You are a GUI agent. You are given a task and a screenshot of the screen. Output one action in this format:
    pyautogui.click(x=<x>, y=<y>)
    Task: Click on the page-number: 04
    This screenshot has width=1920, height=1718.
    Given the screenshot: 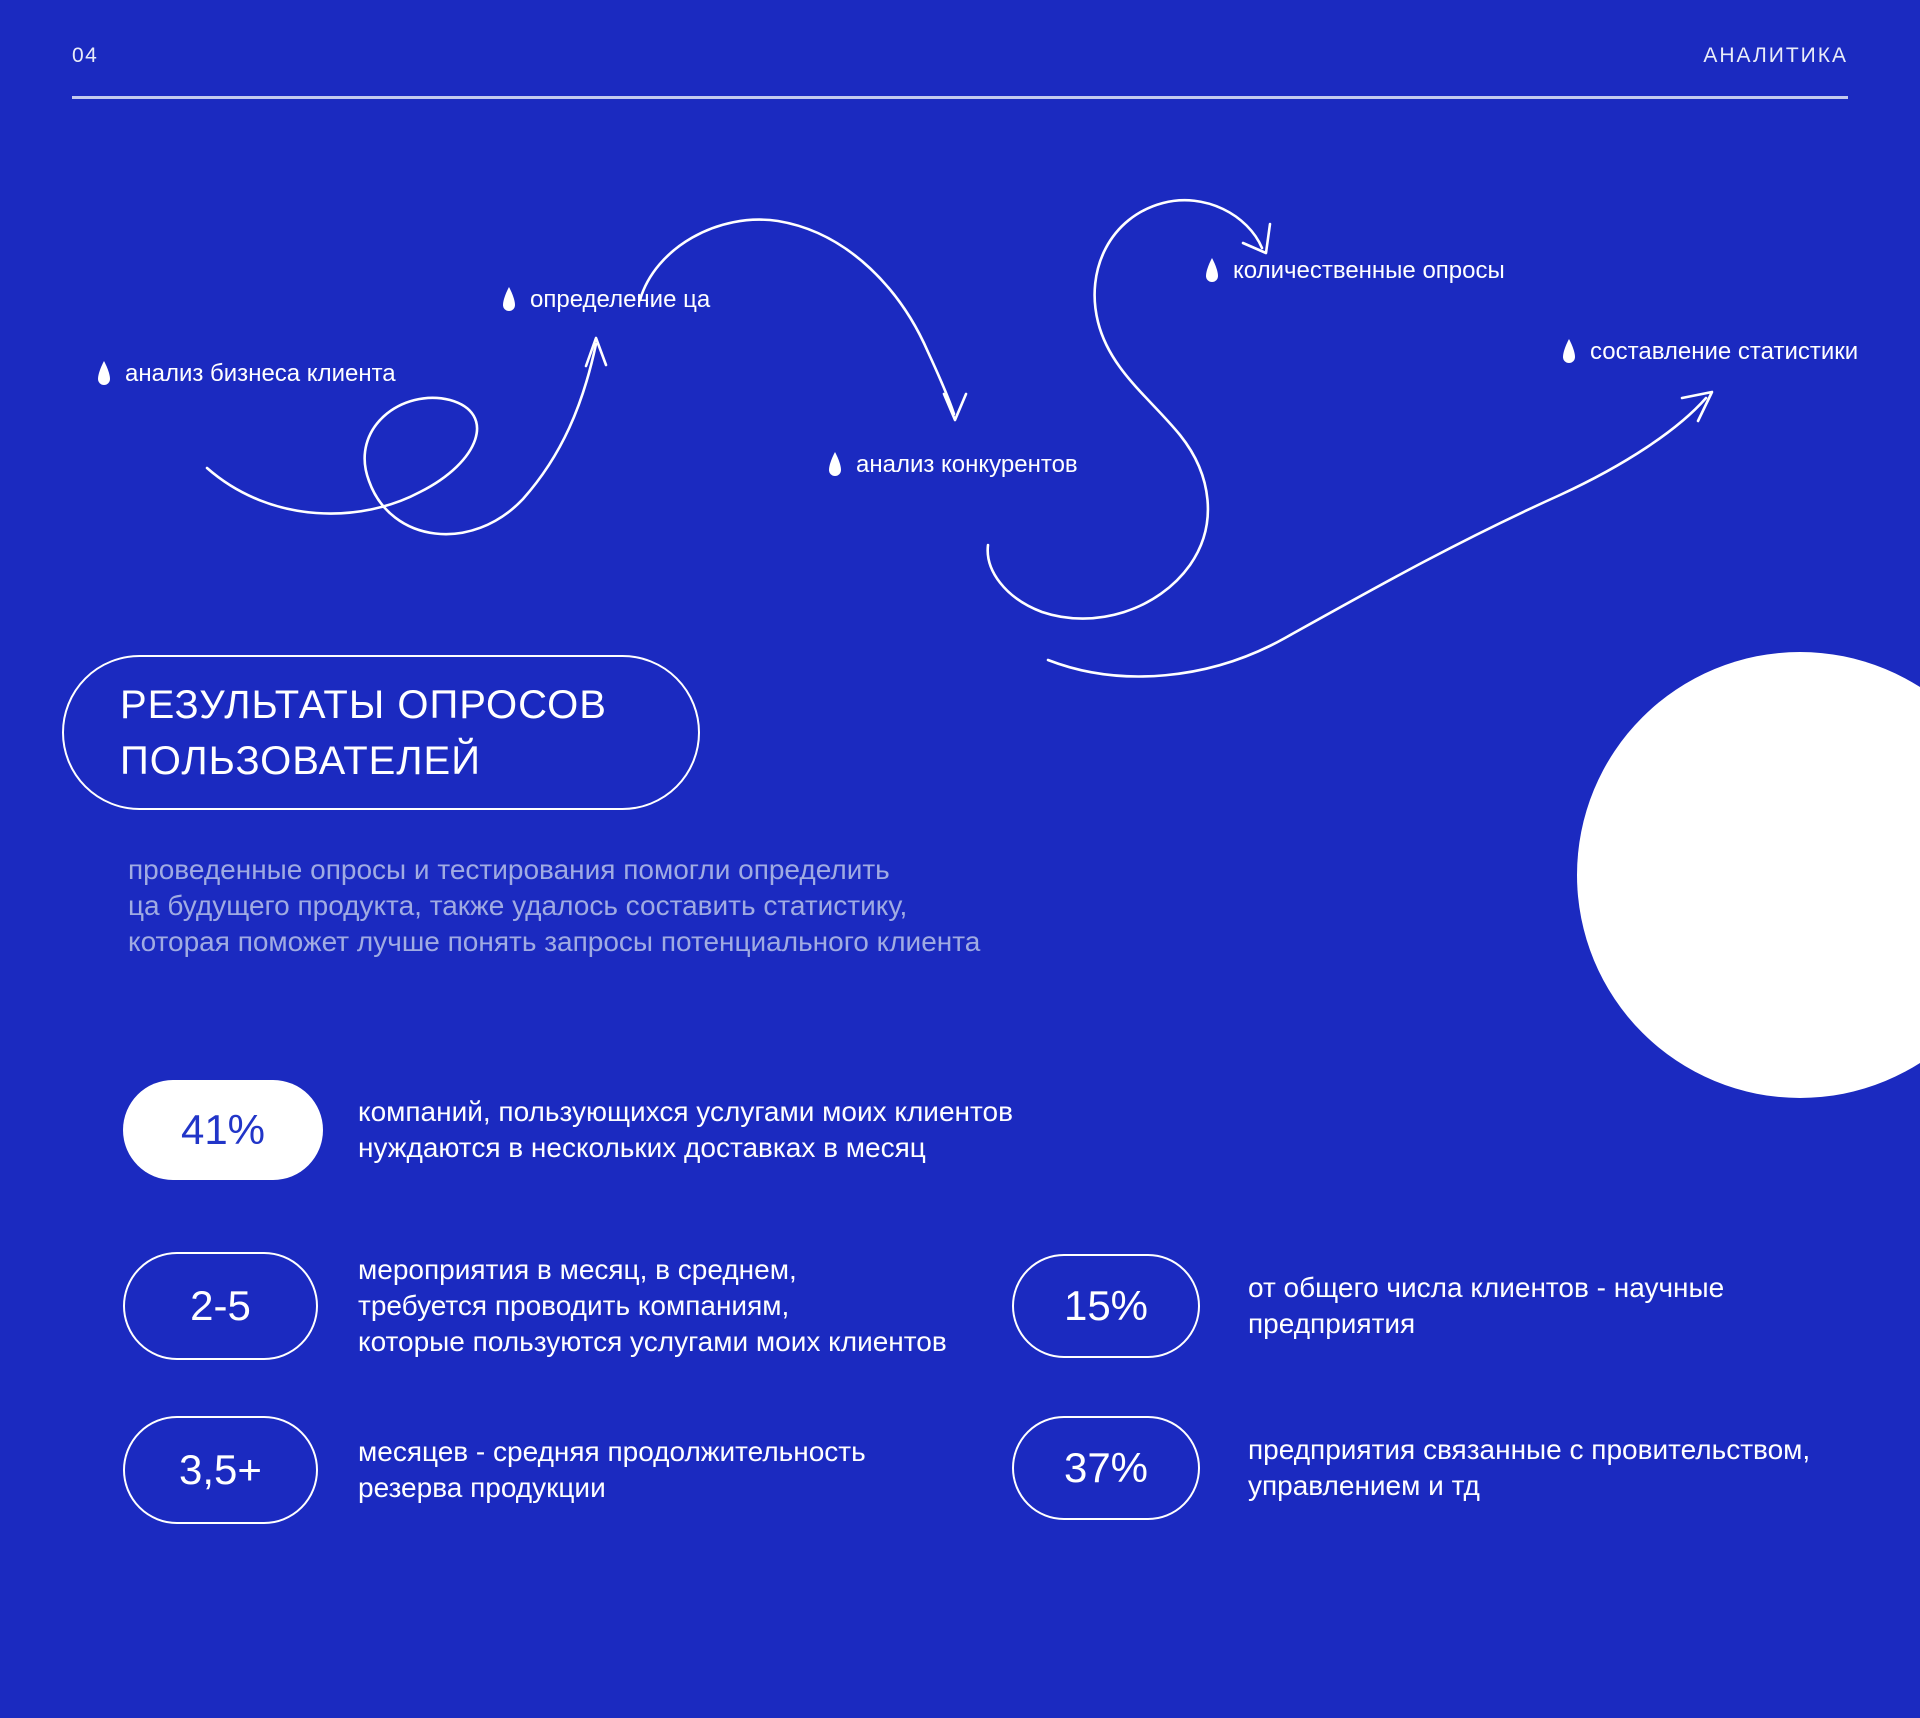 What is the action you would take?
    pyautogui.click(x=85, y=55)
    